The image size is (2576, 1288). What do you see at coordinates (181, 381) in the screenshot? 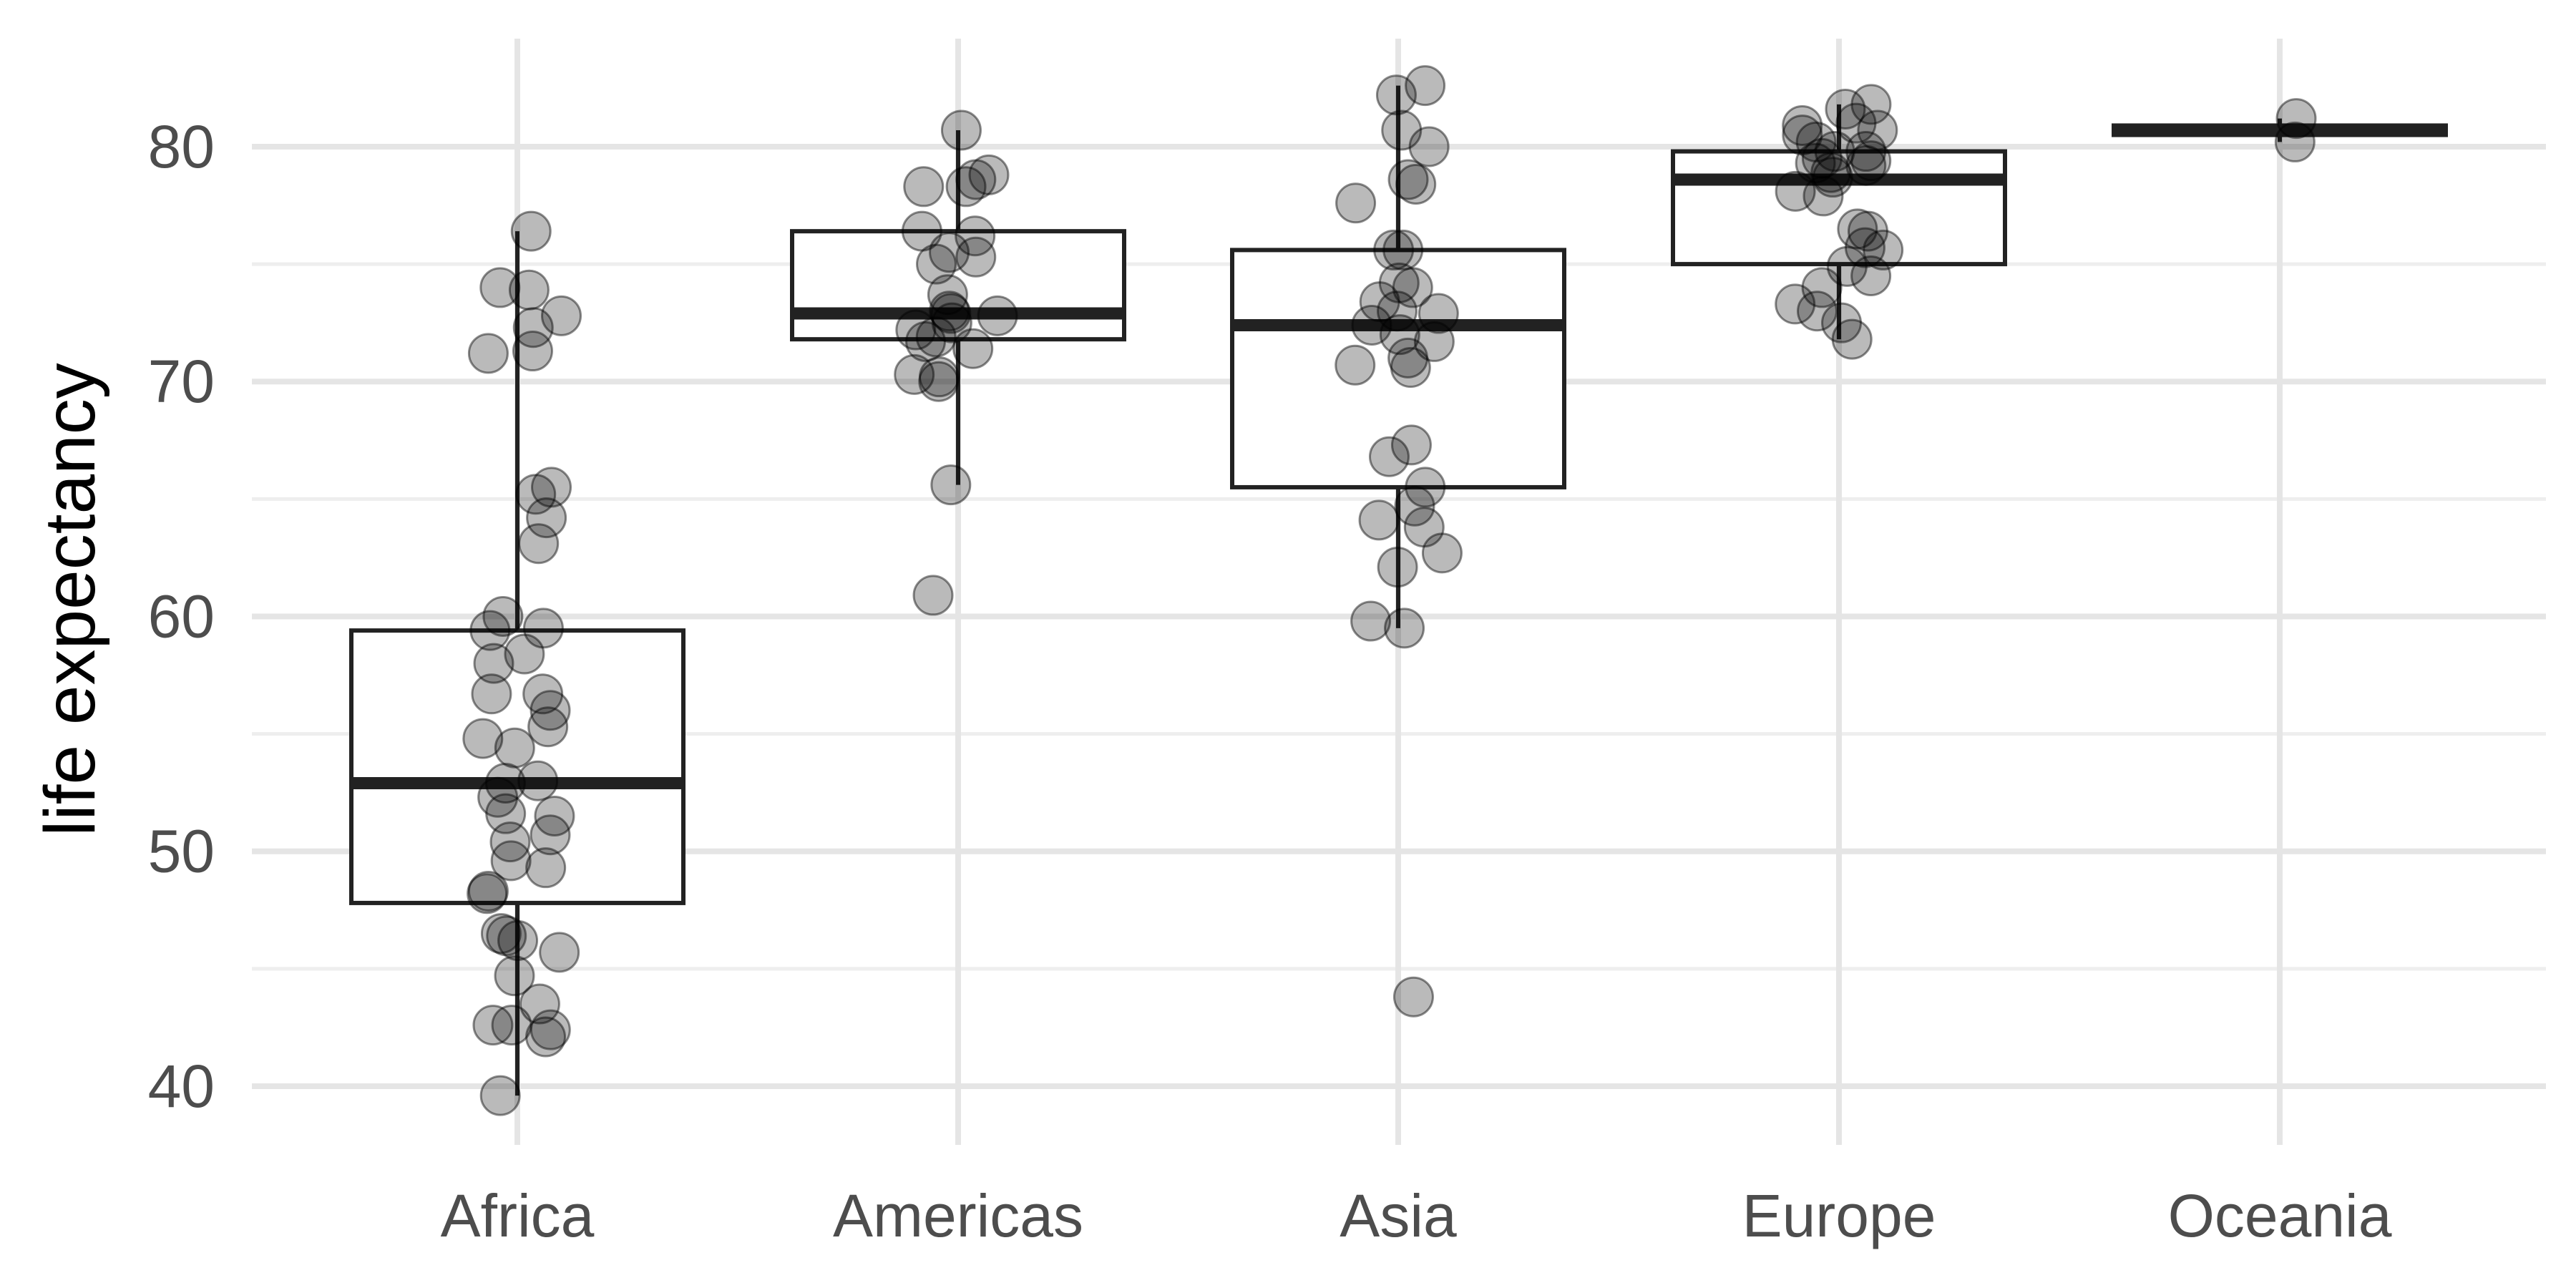
I see `y-tick-label: 70` at bounding box center [181, 381].